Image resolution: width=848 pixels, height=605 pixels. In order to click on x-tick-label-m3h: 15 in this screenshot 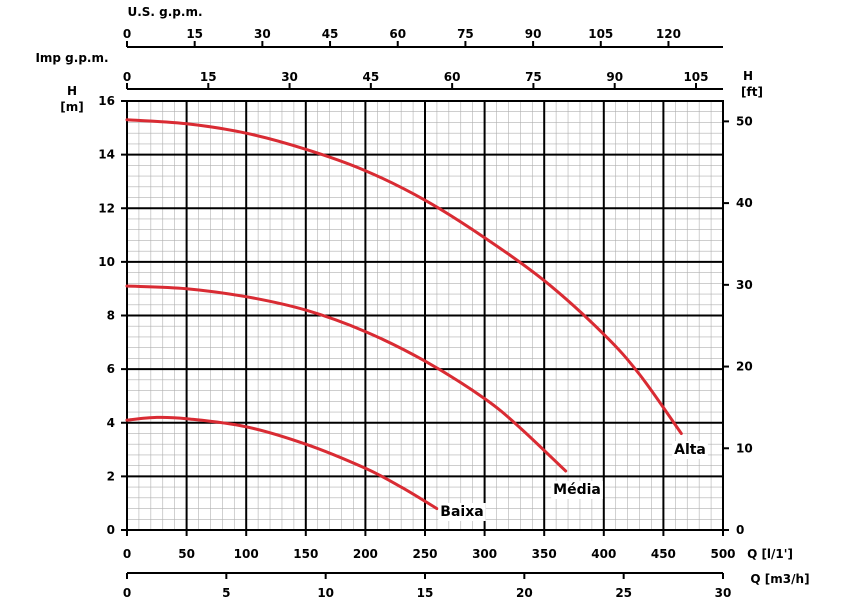, I will do `click(425, 593)`.